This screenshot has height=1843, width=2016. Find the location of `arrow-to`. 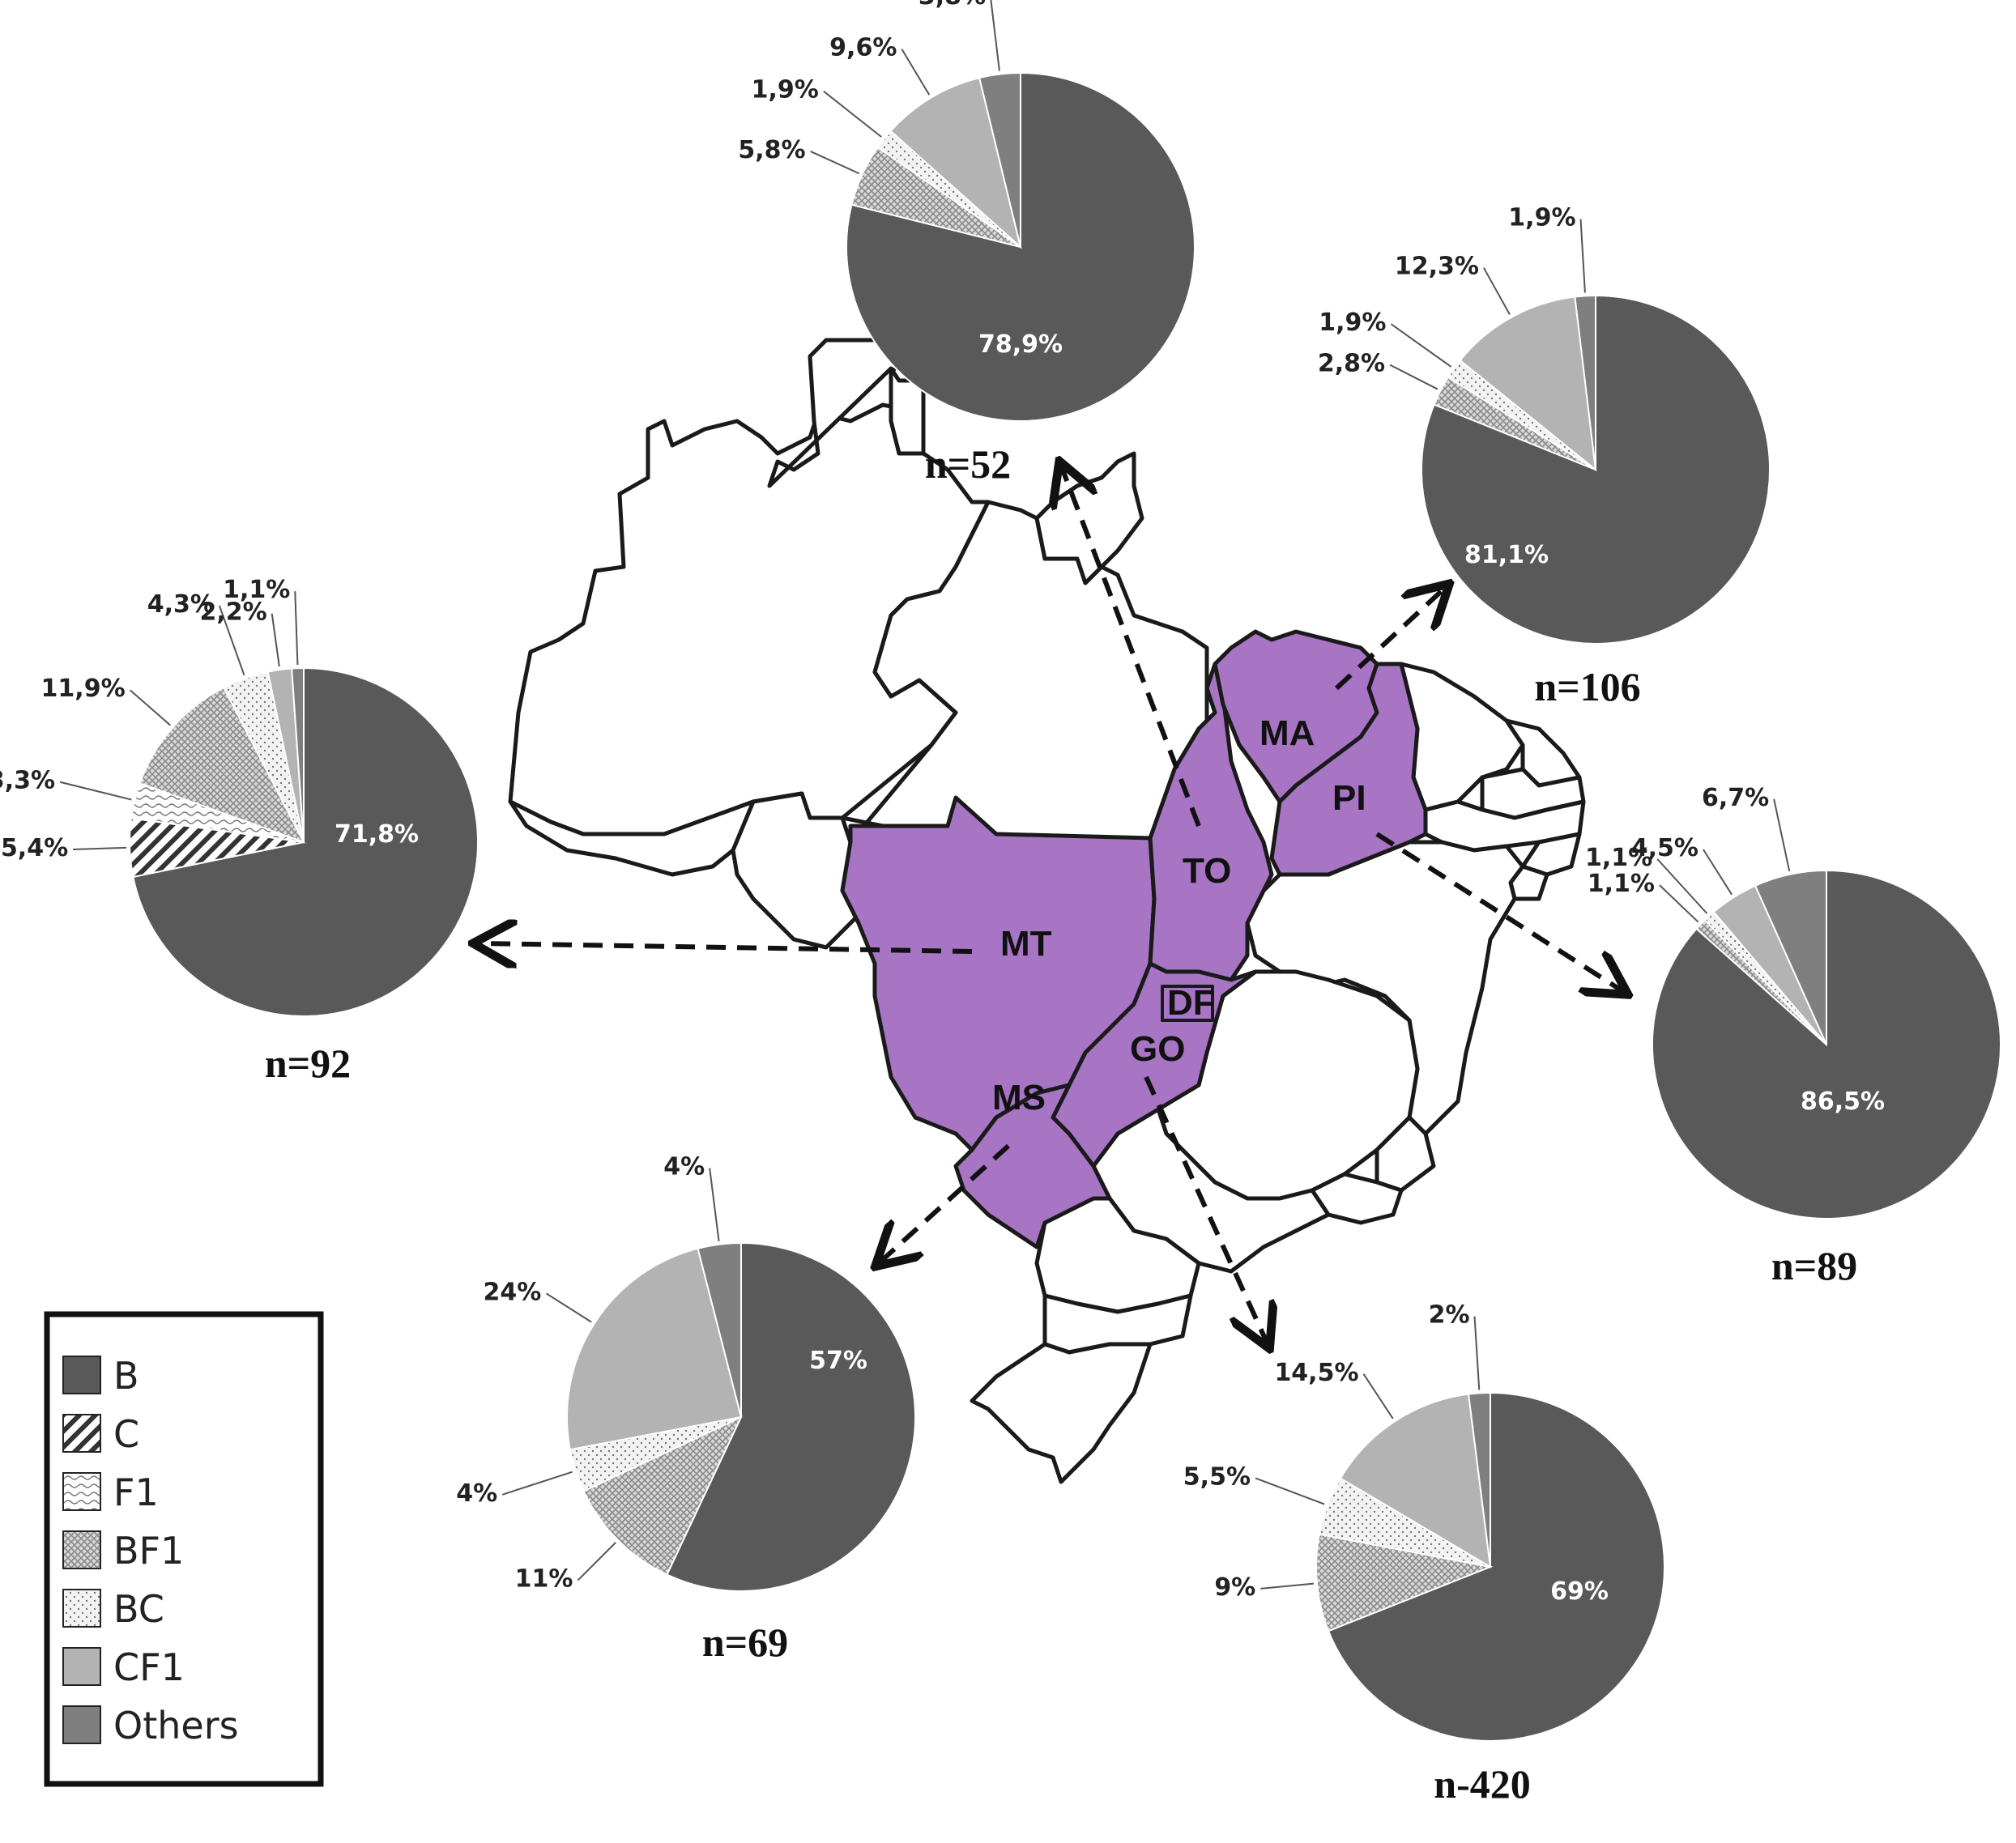

arrow-to is located at coordinates (1131, 647).